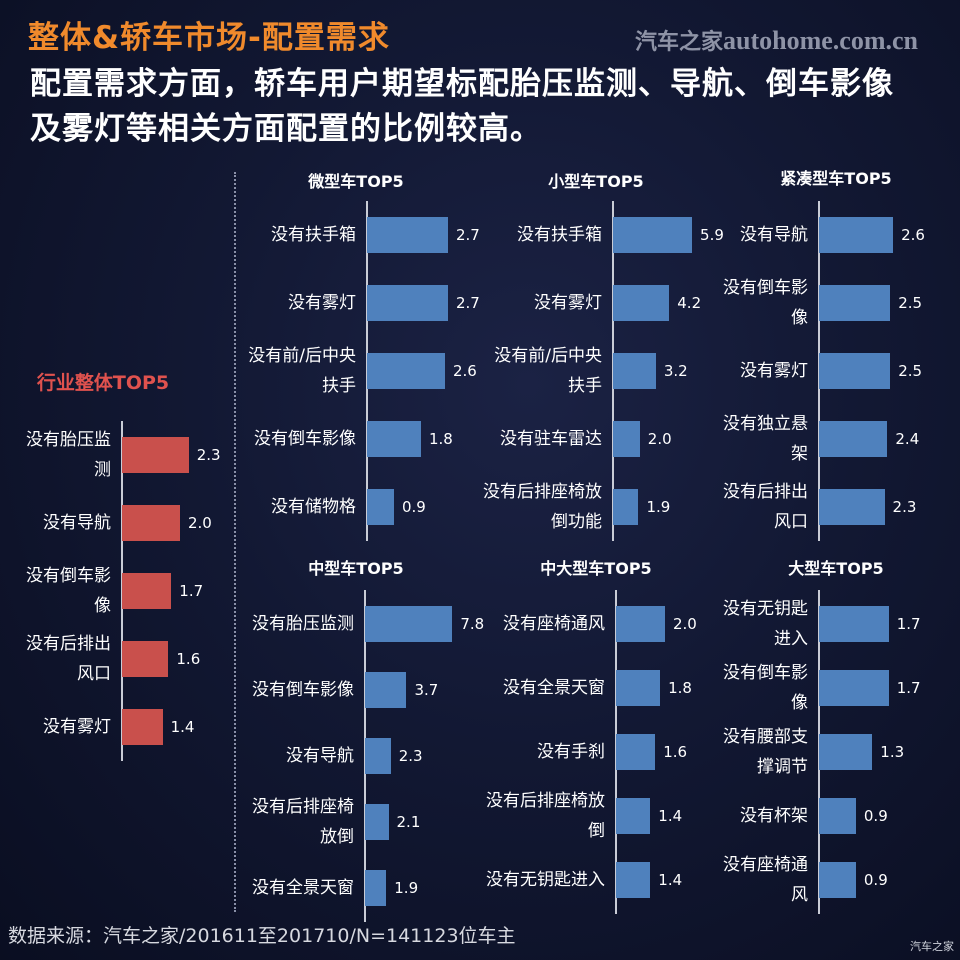 Image resolution: width=960 pixels, height=960 pixels. Describe the element at coordinates (468, 303) in the screenshot. I see `value-label: 2.7` at that location.